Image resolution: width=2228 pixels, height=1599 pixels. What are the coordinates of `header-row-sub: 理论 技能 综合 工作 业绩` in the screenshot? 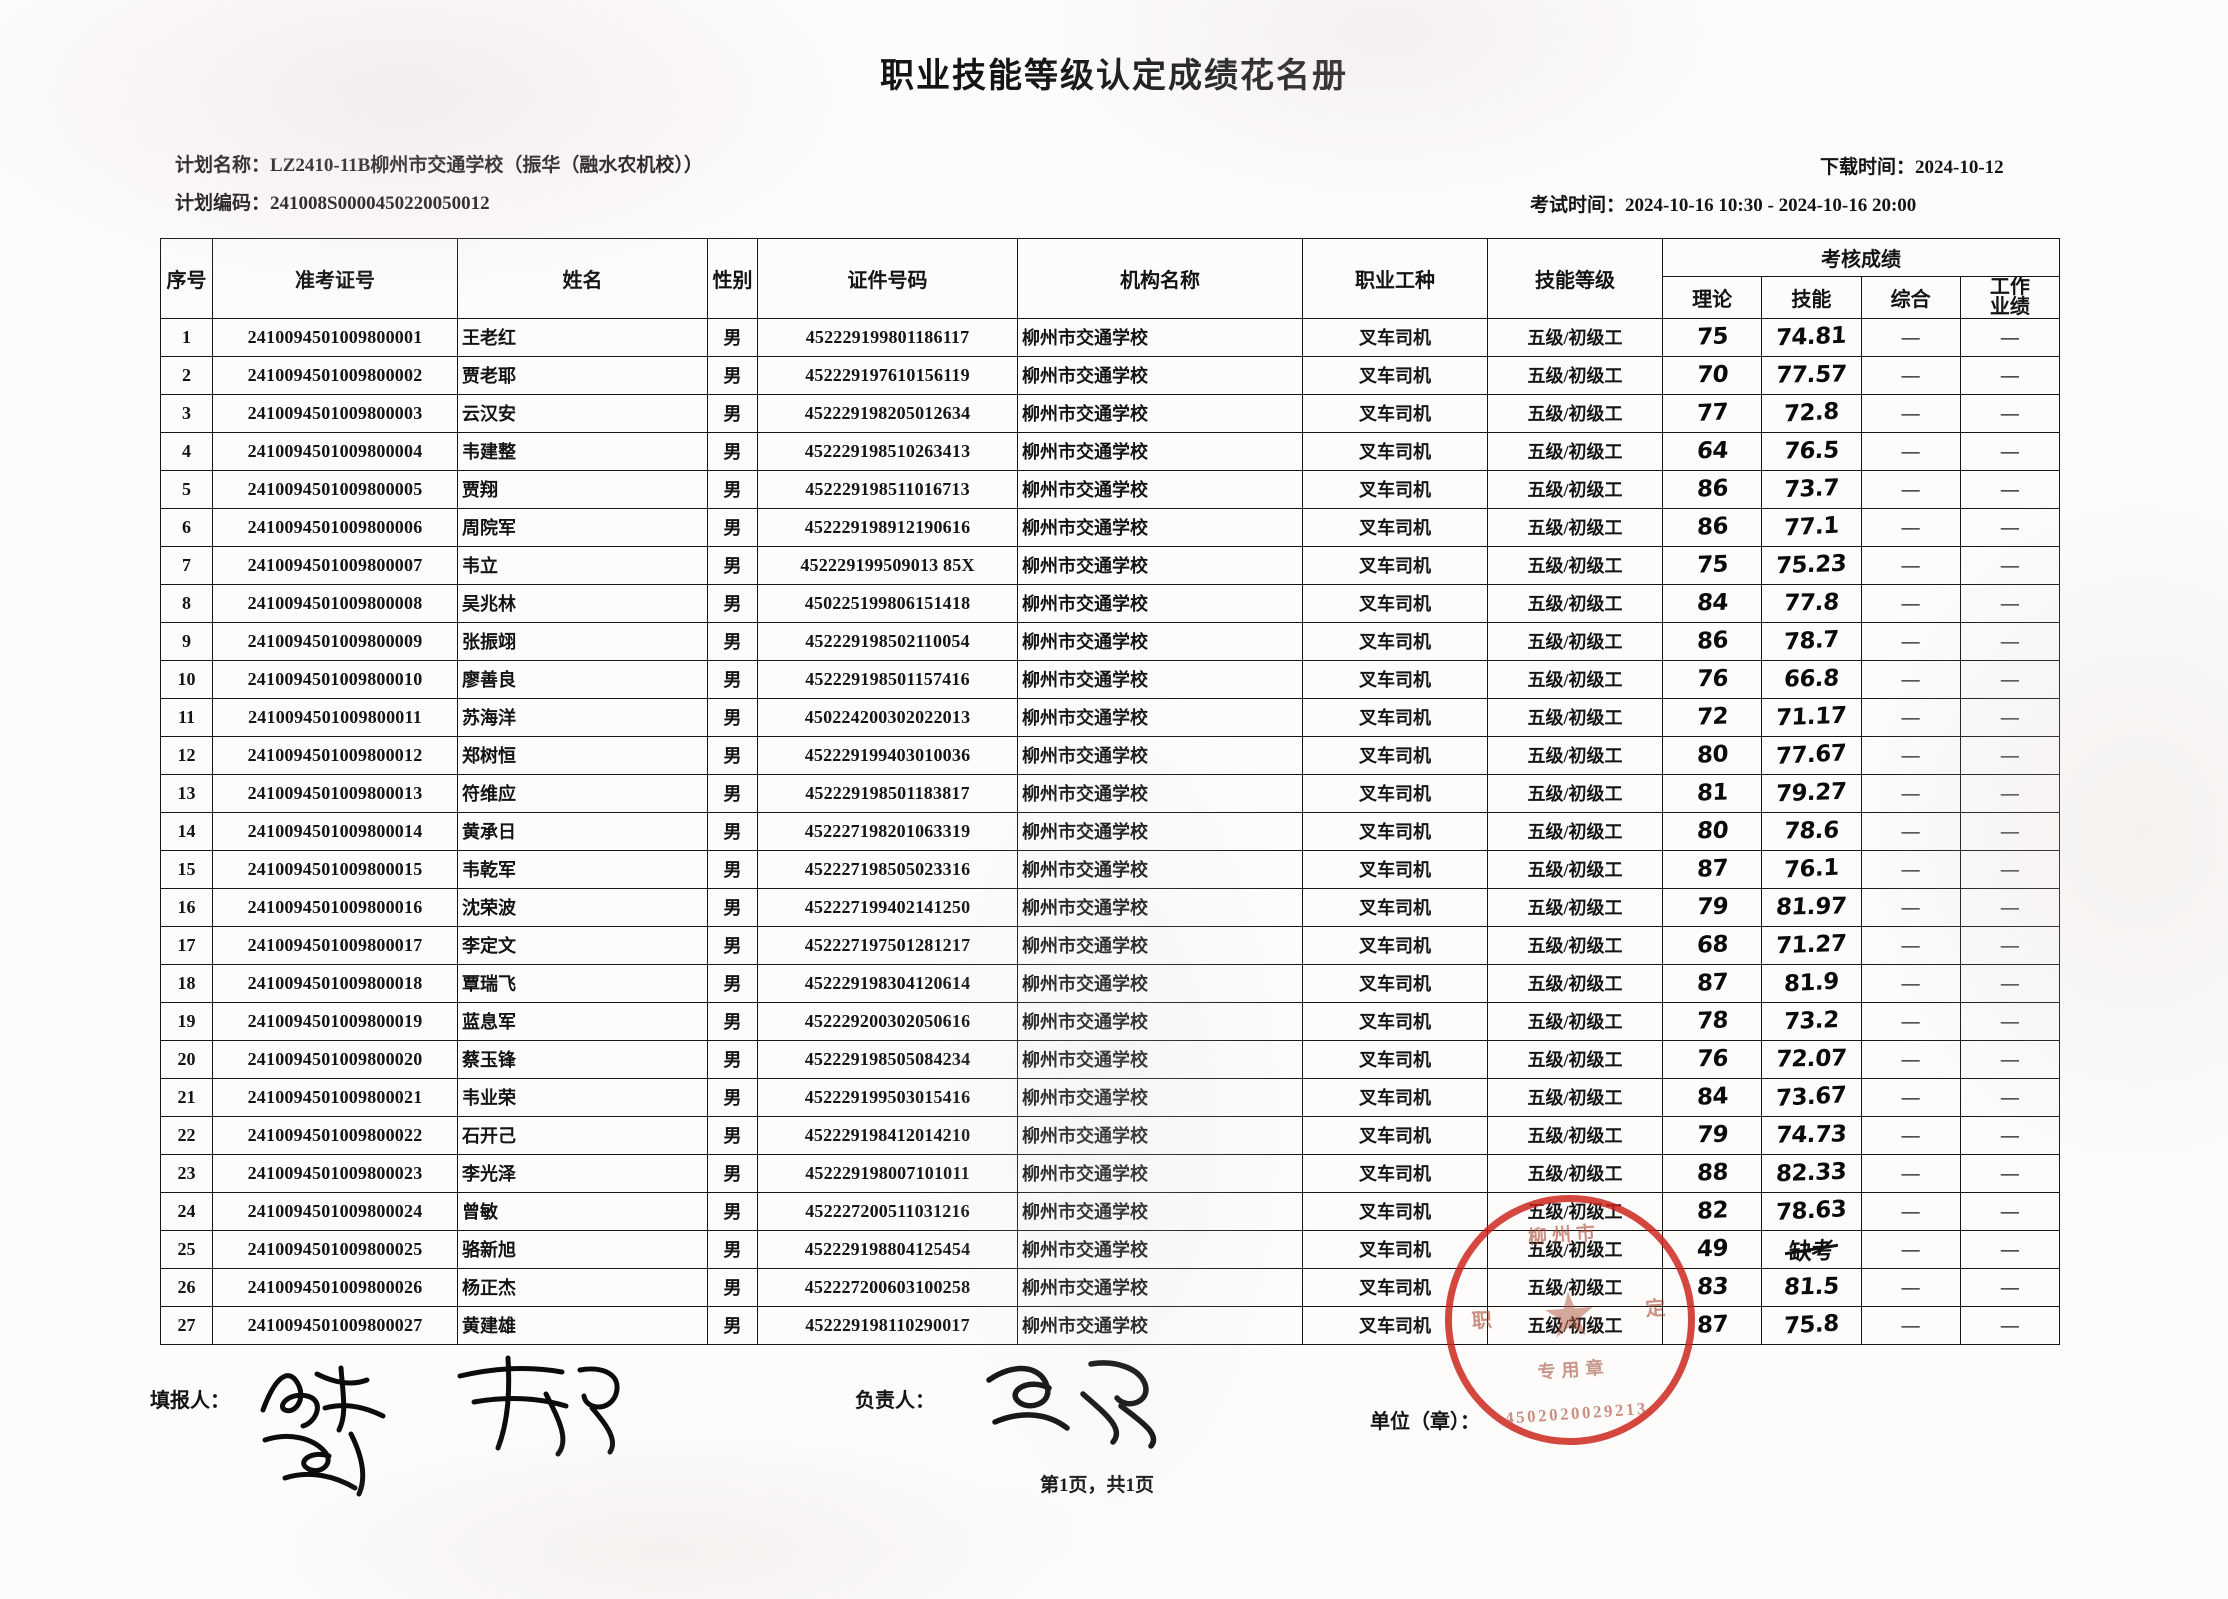 It's located at (1111, 297).